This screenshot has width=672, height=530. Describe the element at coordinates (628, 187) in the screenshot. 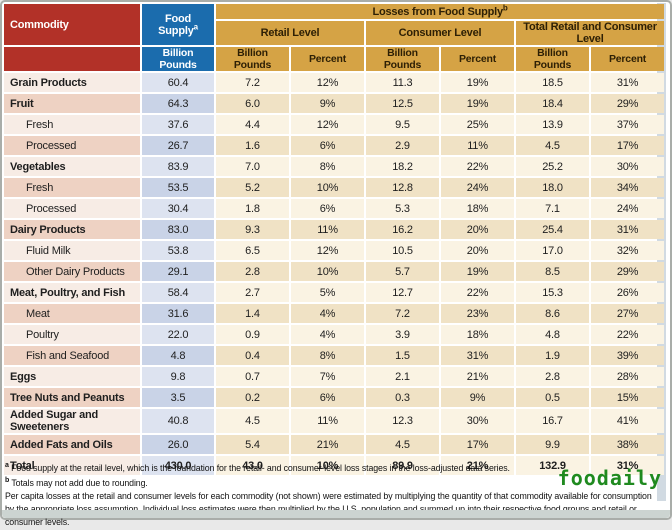

I see `loss-value-cell: 34%` at that location.